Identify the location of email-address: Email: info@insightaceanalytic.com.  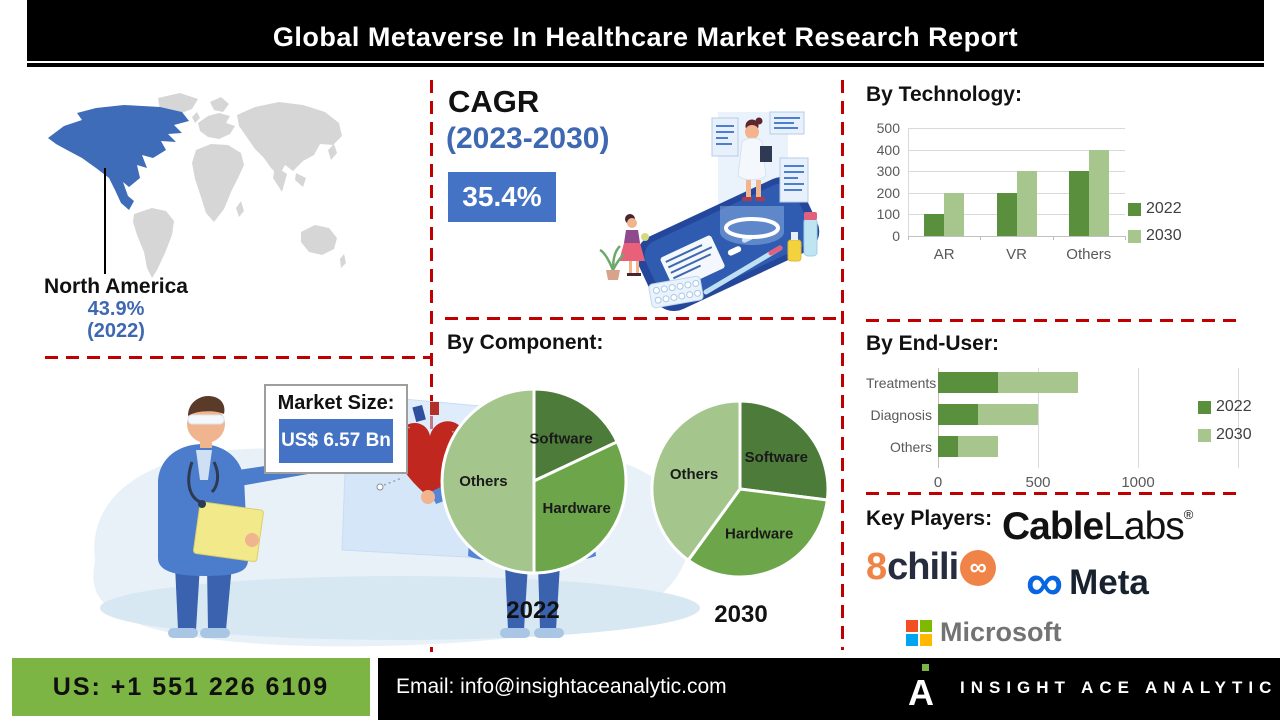
(561, 686).